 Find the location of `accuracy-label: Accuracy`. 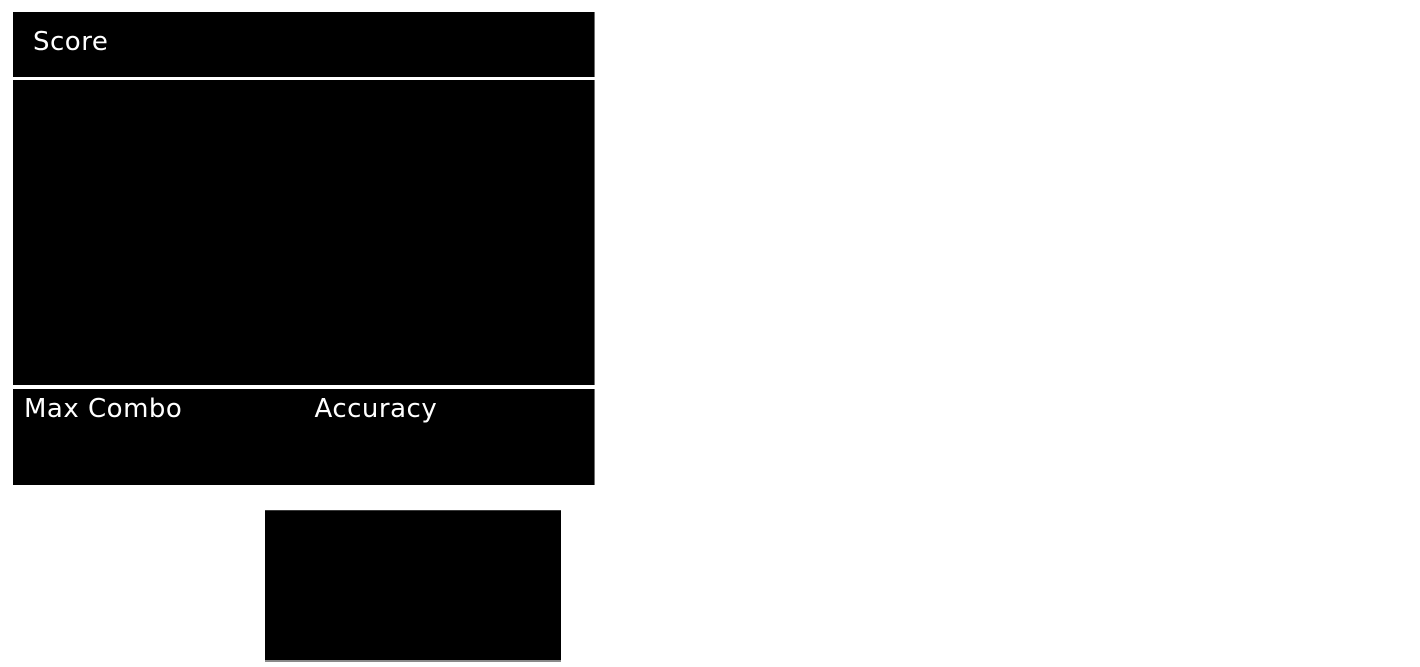

accuracy-label: Accuracy is located at coordinates (376, 409).